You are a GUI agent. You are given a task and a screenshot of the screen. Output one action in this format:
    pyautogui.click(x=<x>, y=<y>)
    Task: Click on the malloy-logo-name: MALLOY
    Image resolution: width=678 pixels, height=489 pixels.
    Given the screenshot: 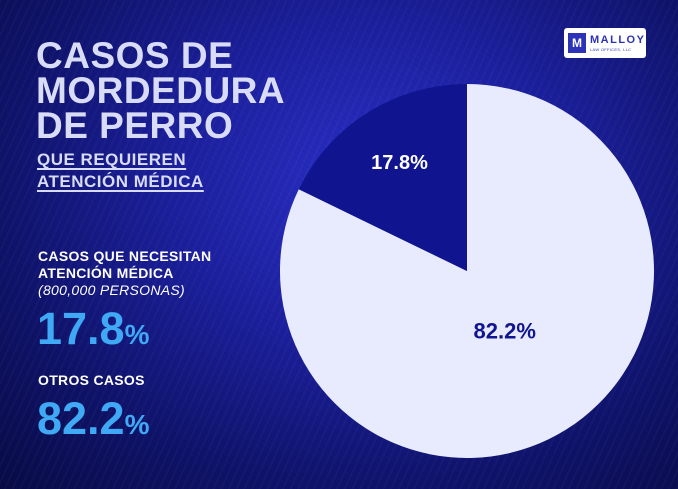 What is the action you would take?
    pyautogui.click(x=618, y=39)
    